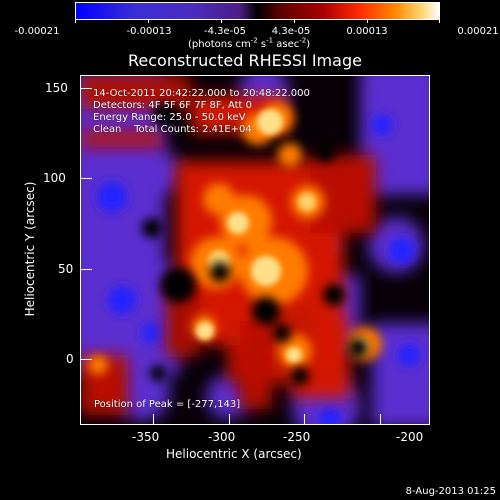  What do you see at coordinates (367, 31) in the screenshot?
I see `colorbar-label-5: 0.00013` at bounding box center [367, 31].